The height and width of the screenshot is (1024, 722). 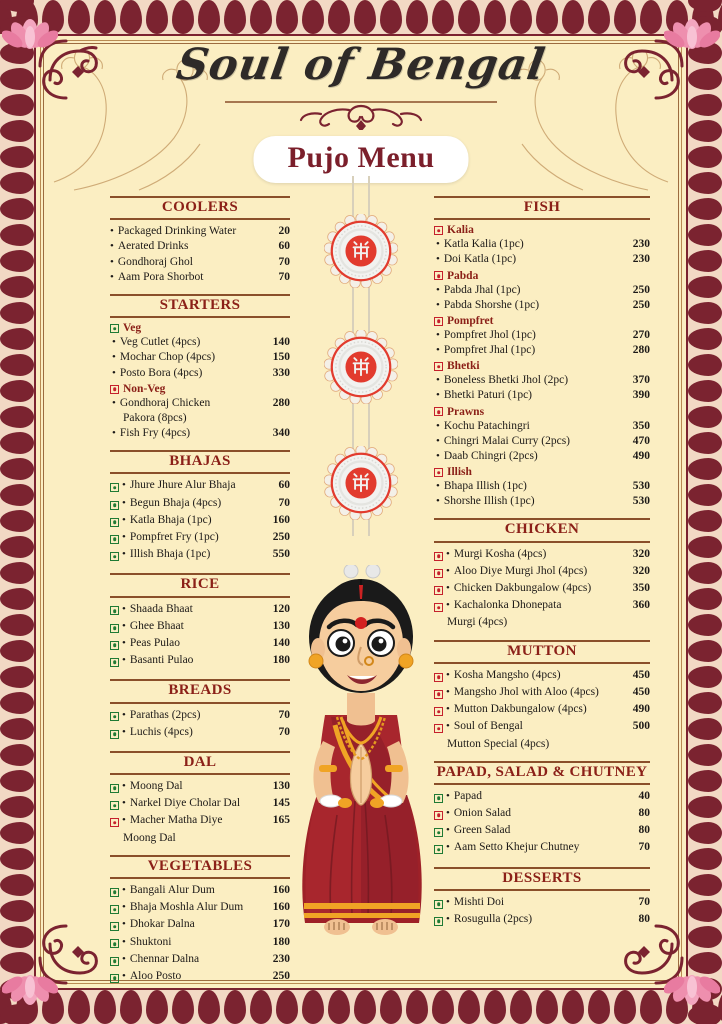 I want to click on menu-item-row: • Ghee Bhaat 130, so click(x=200, y=627).